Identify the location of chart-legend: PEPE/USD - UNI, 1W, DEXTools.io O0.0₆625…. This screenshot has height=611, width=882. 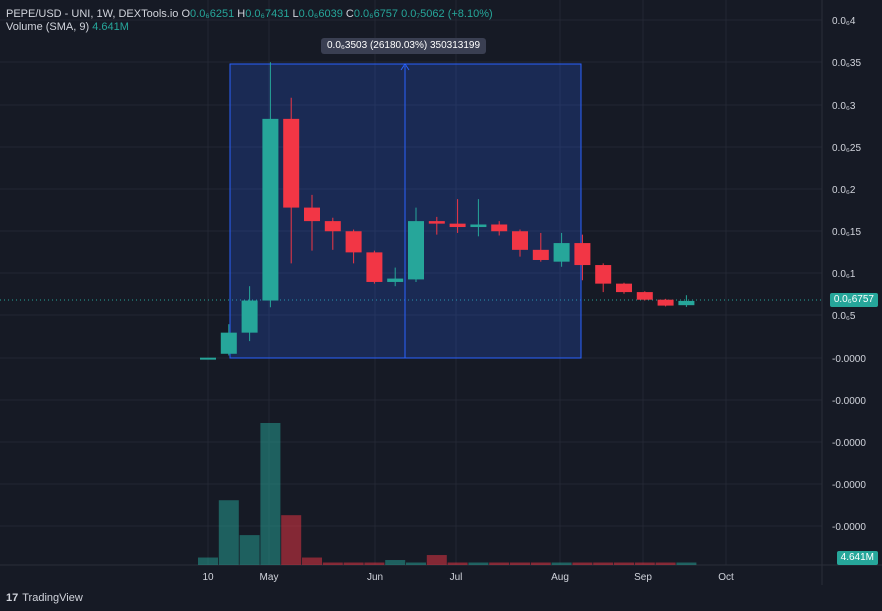
(249, 21).